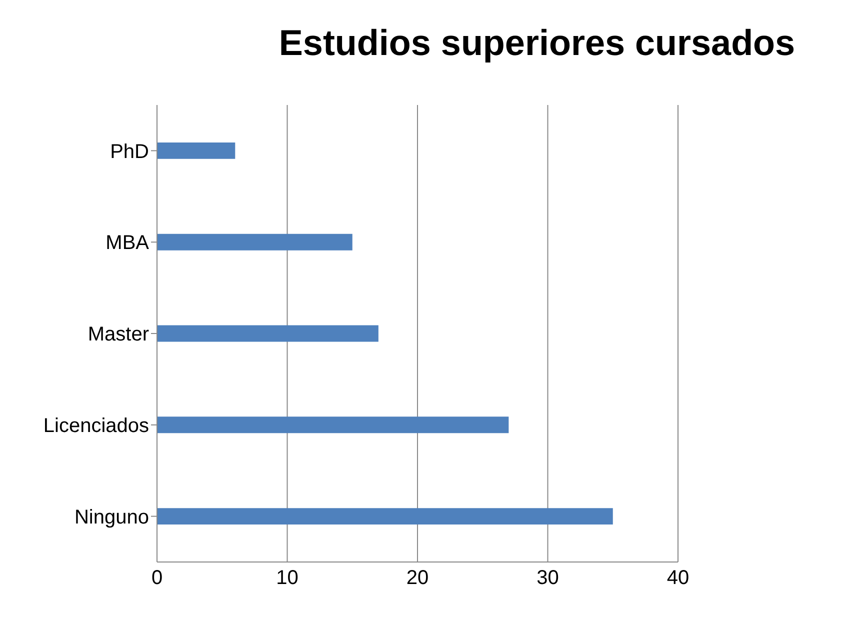 The width and height of the screenshot is (843, 627). What do you see at coordinates (128, 243) in the screenshot?
I see `y-tick-label: MBA` at bounding box center [128, 243].